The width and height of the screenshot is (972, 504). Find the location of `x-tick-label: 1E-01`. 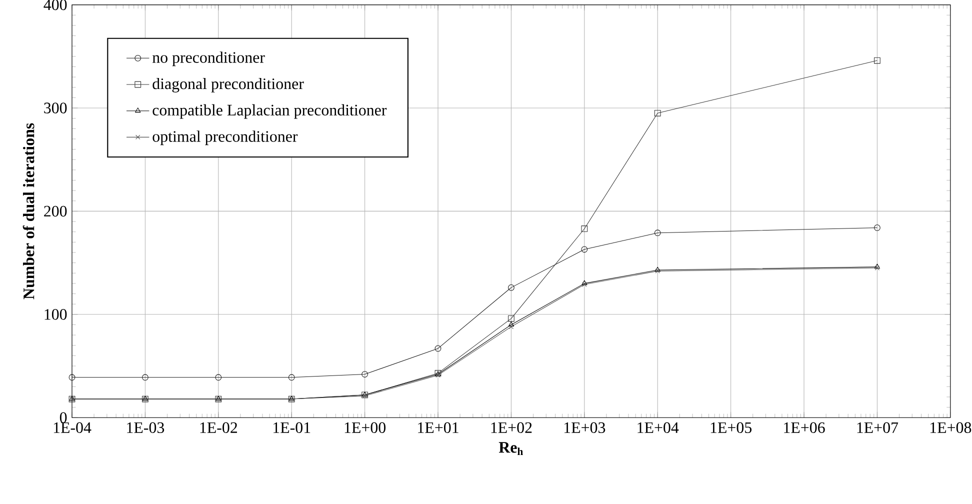

x-tick-label: 1E-01 is located at coordinates (292, 428).